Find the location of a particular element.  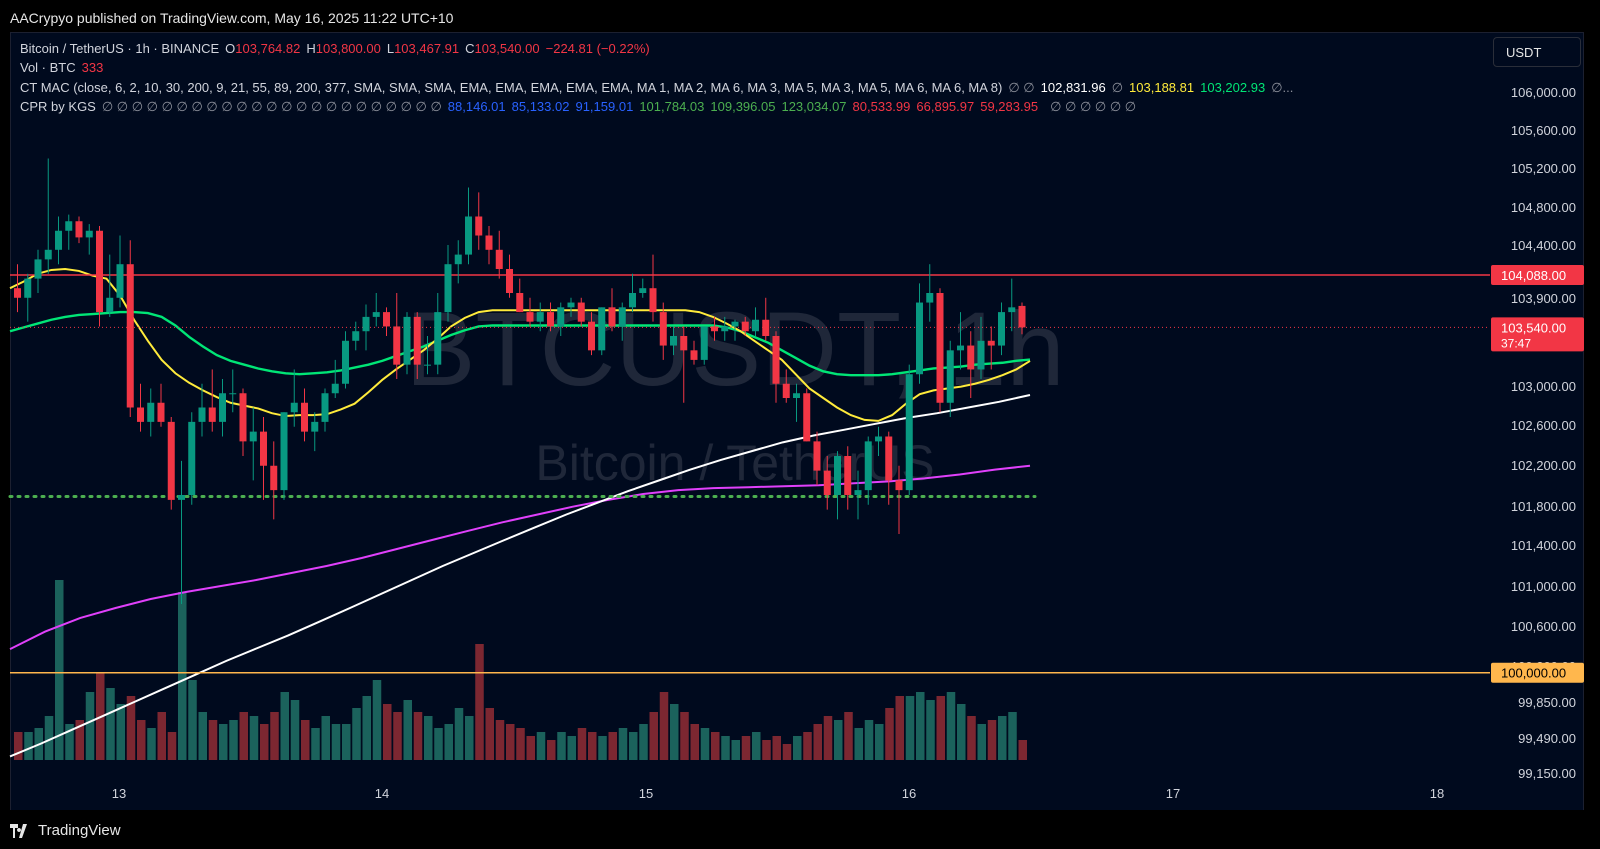

ctmac-na-2: ∅ is located at coordinates (1117, 87).